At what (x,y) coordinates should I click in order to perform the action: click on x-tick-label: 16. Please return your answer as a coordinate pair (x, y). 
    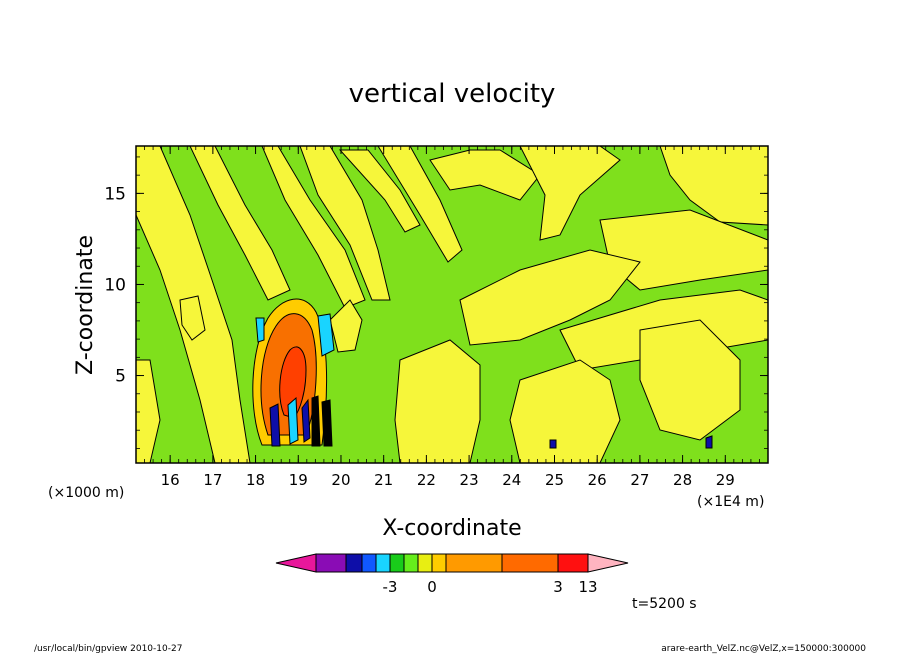
    Looking at the image, I should click on (170, 480).